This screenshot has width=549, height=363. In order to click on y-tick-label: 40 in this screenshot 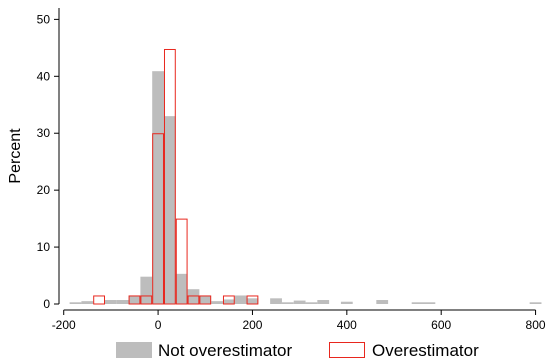, I will do `click(44, 76)`.